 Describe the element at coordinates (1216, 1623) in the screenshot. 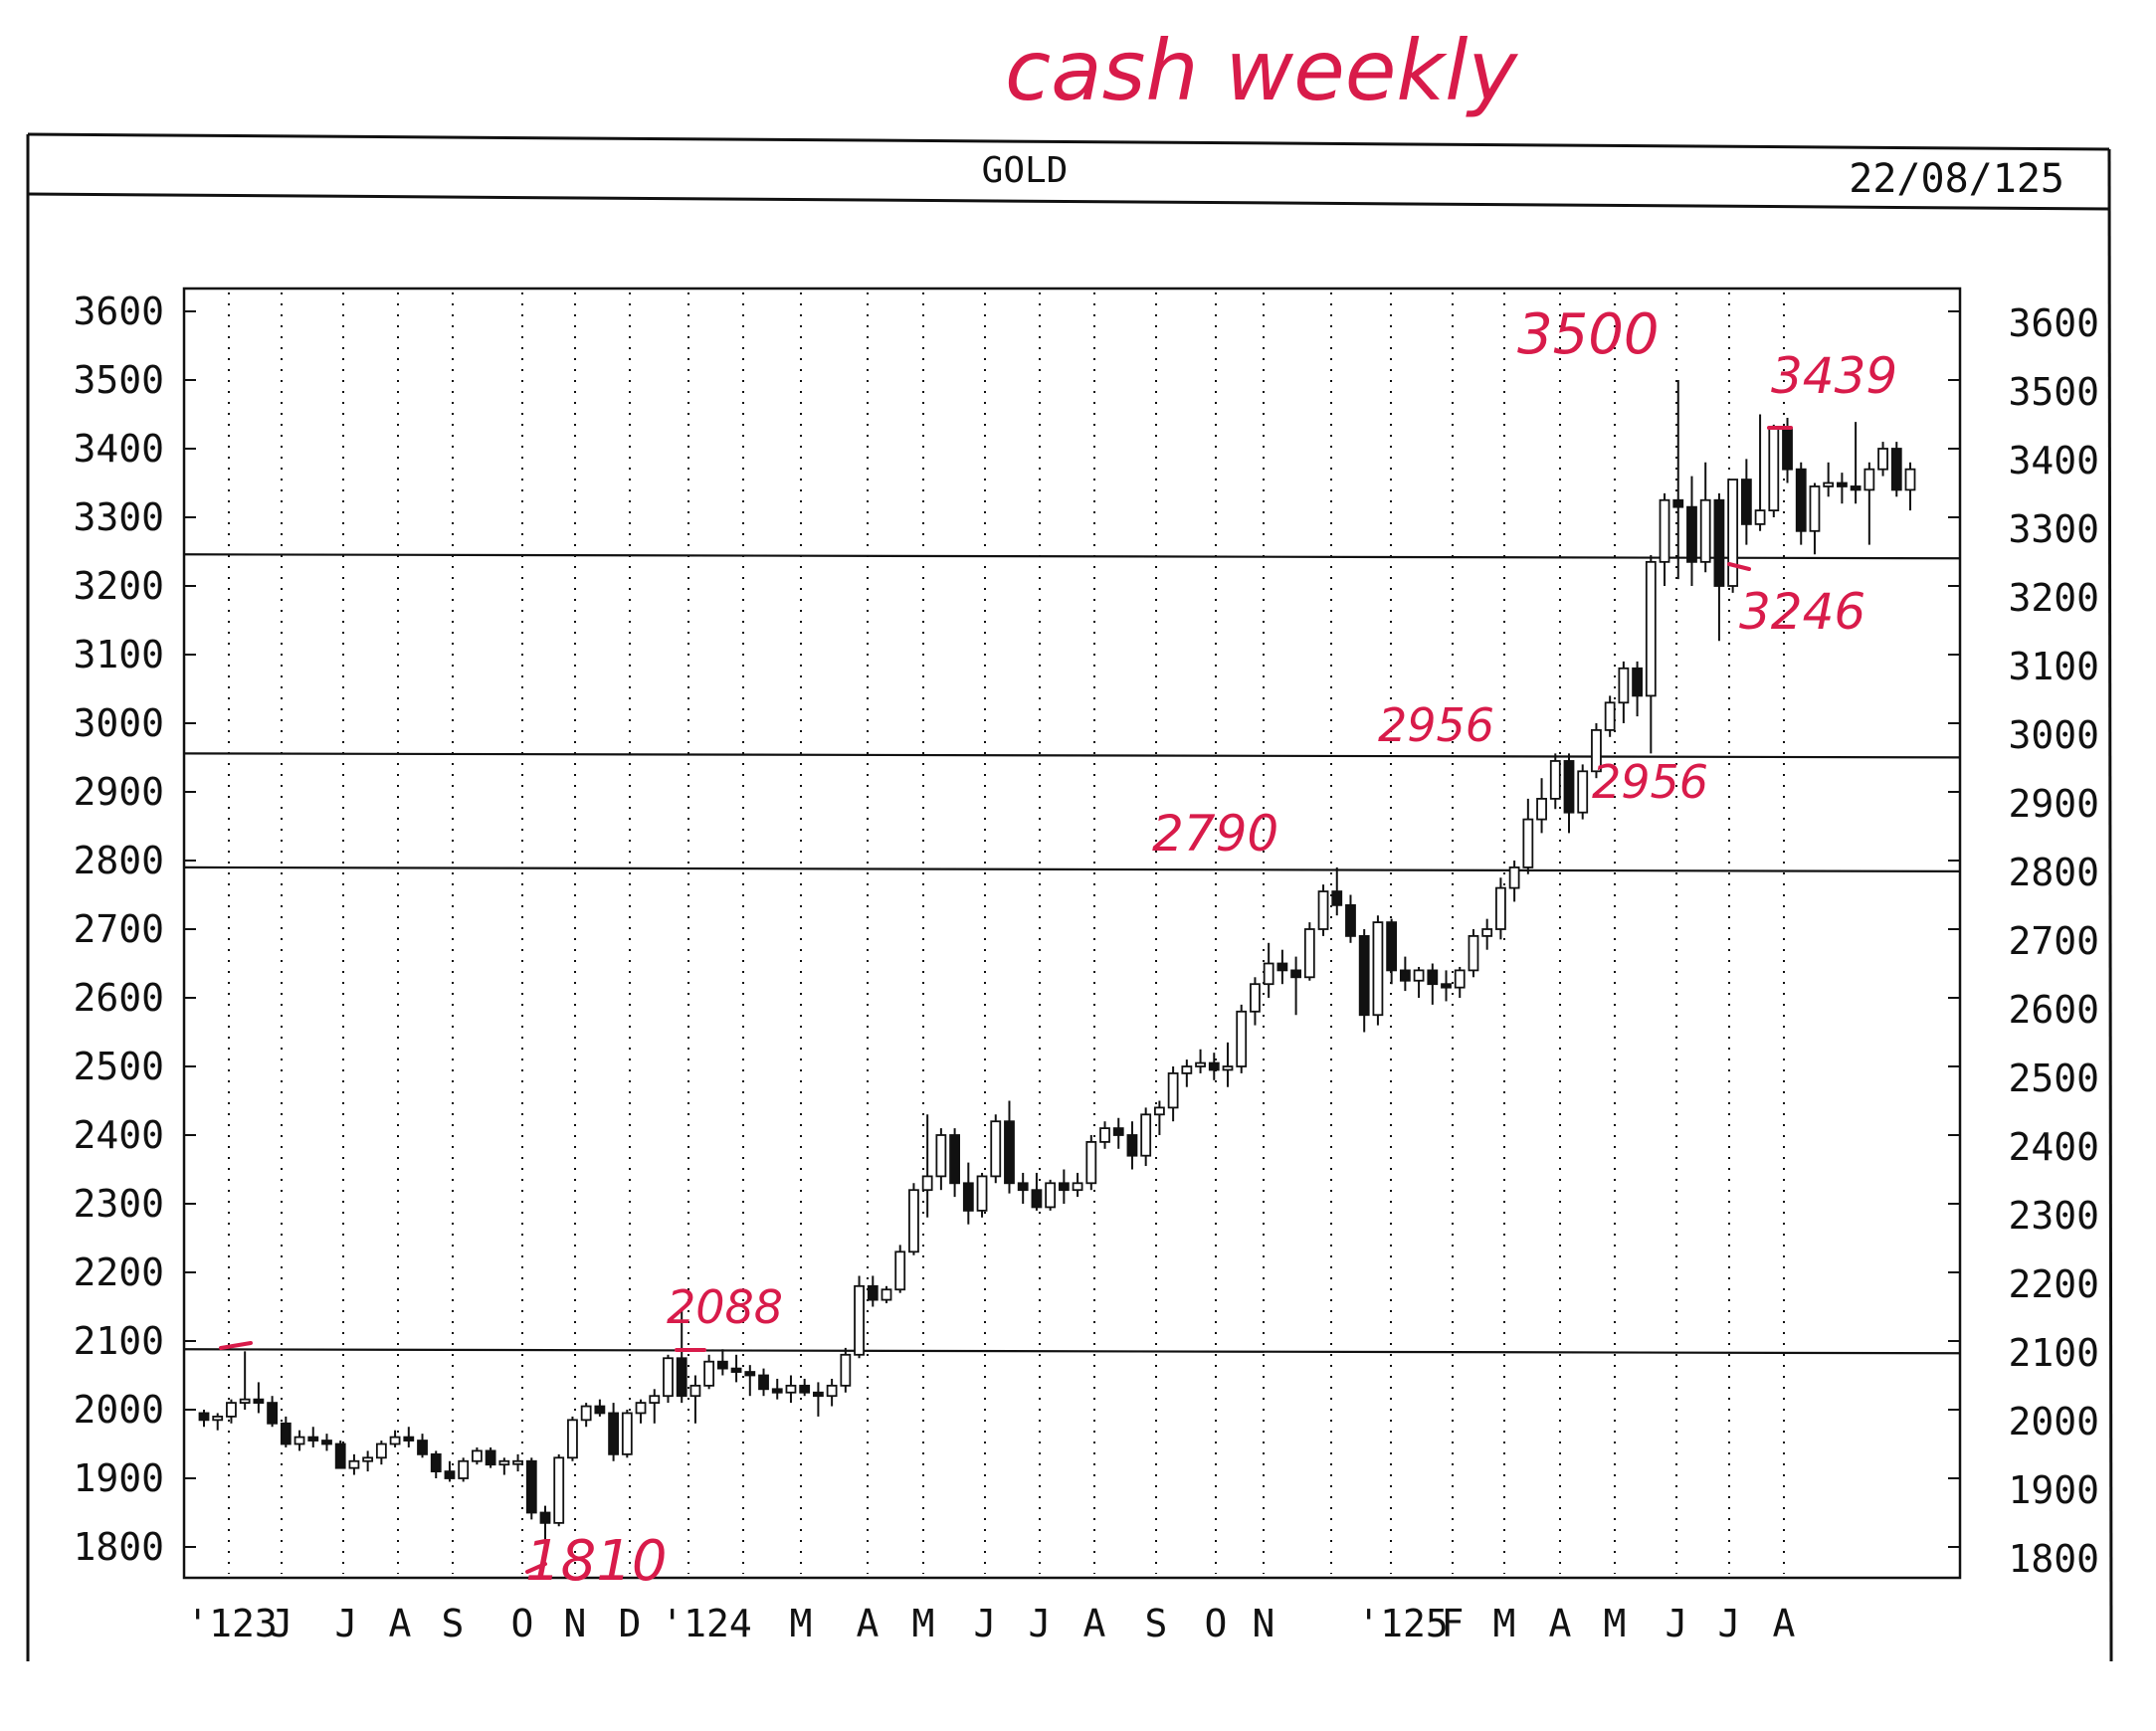

I see `x-tick-label: O` at that location.